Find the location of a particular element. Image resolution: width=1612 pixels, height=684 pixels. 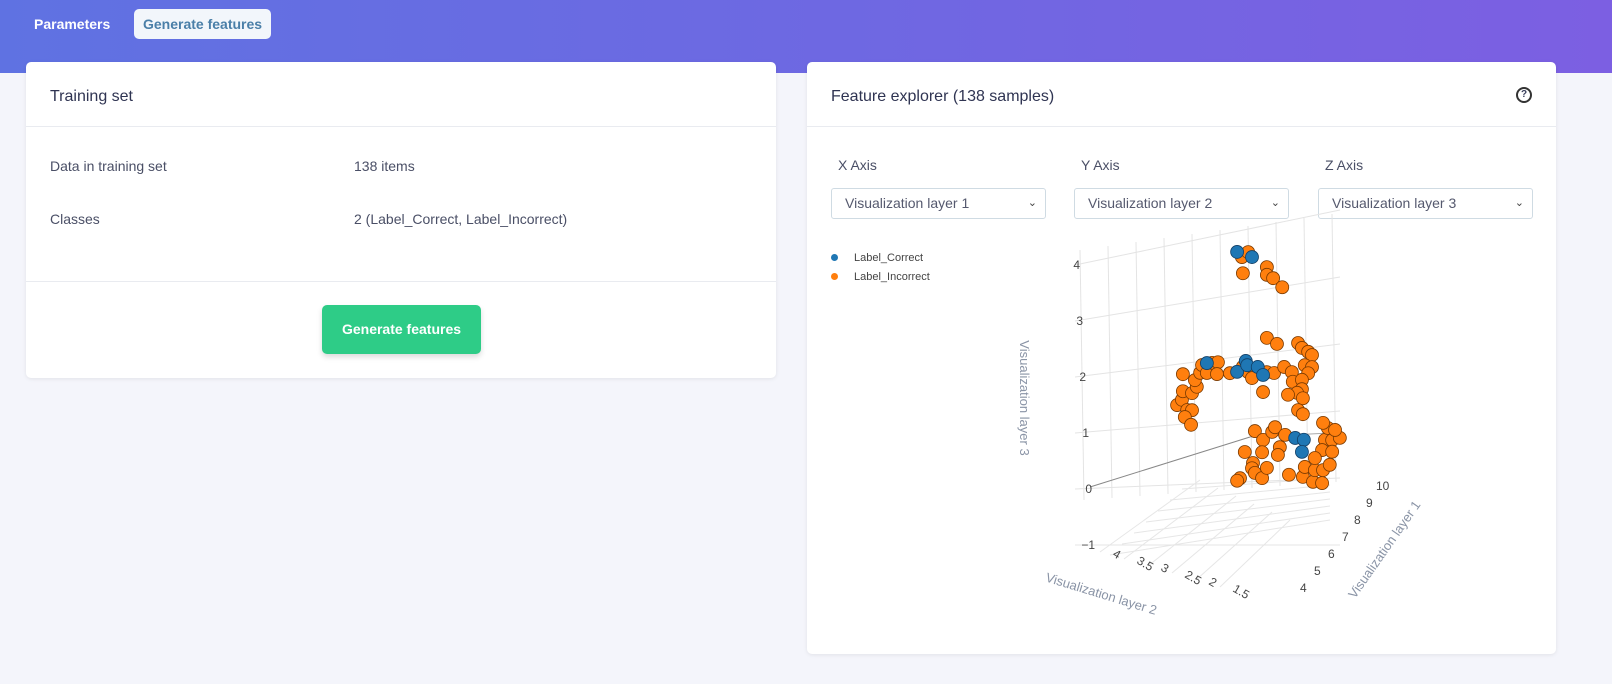

question-circle-icon: ? is located at coordinates (1524, 95).